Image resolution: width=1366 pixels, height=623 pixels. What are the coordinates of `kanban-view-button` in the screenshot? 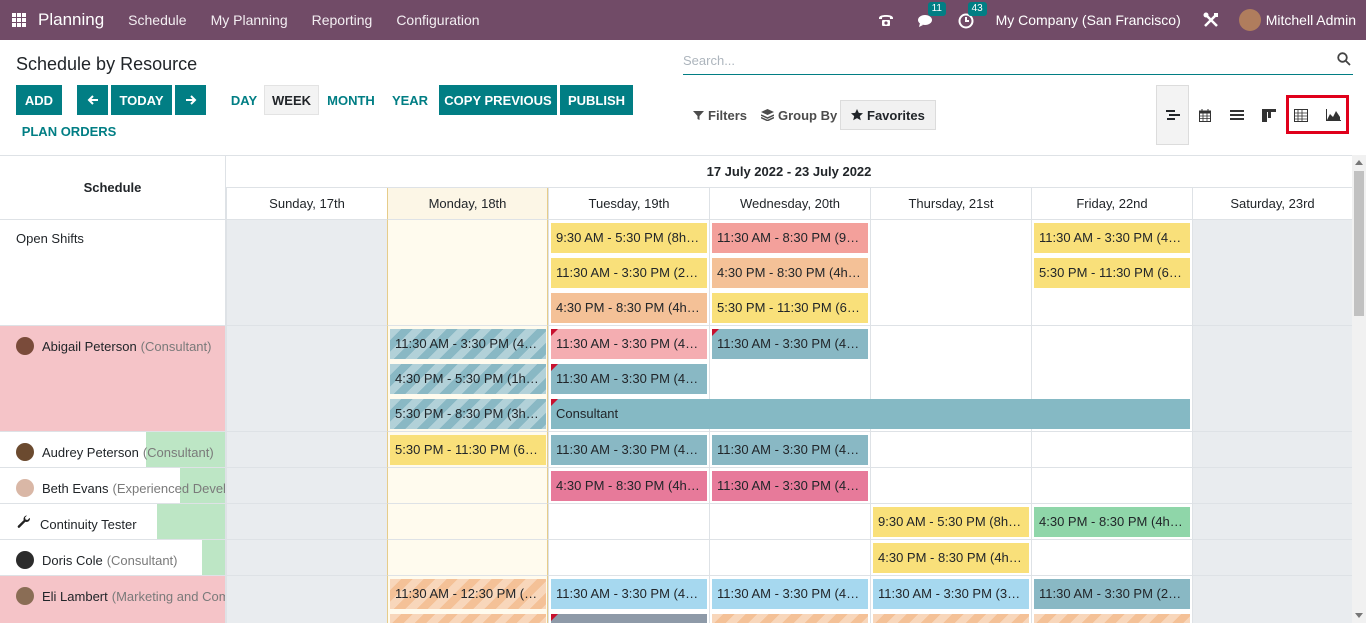 It's located at (1269, 115).